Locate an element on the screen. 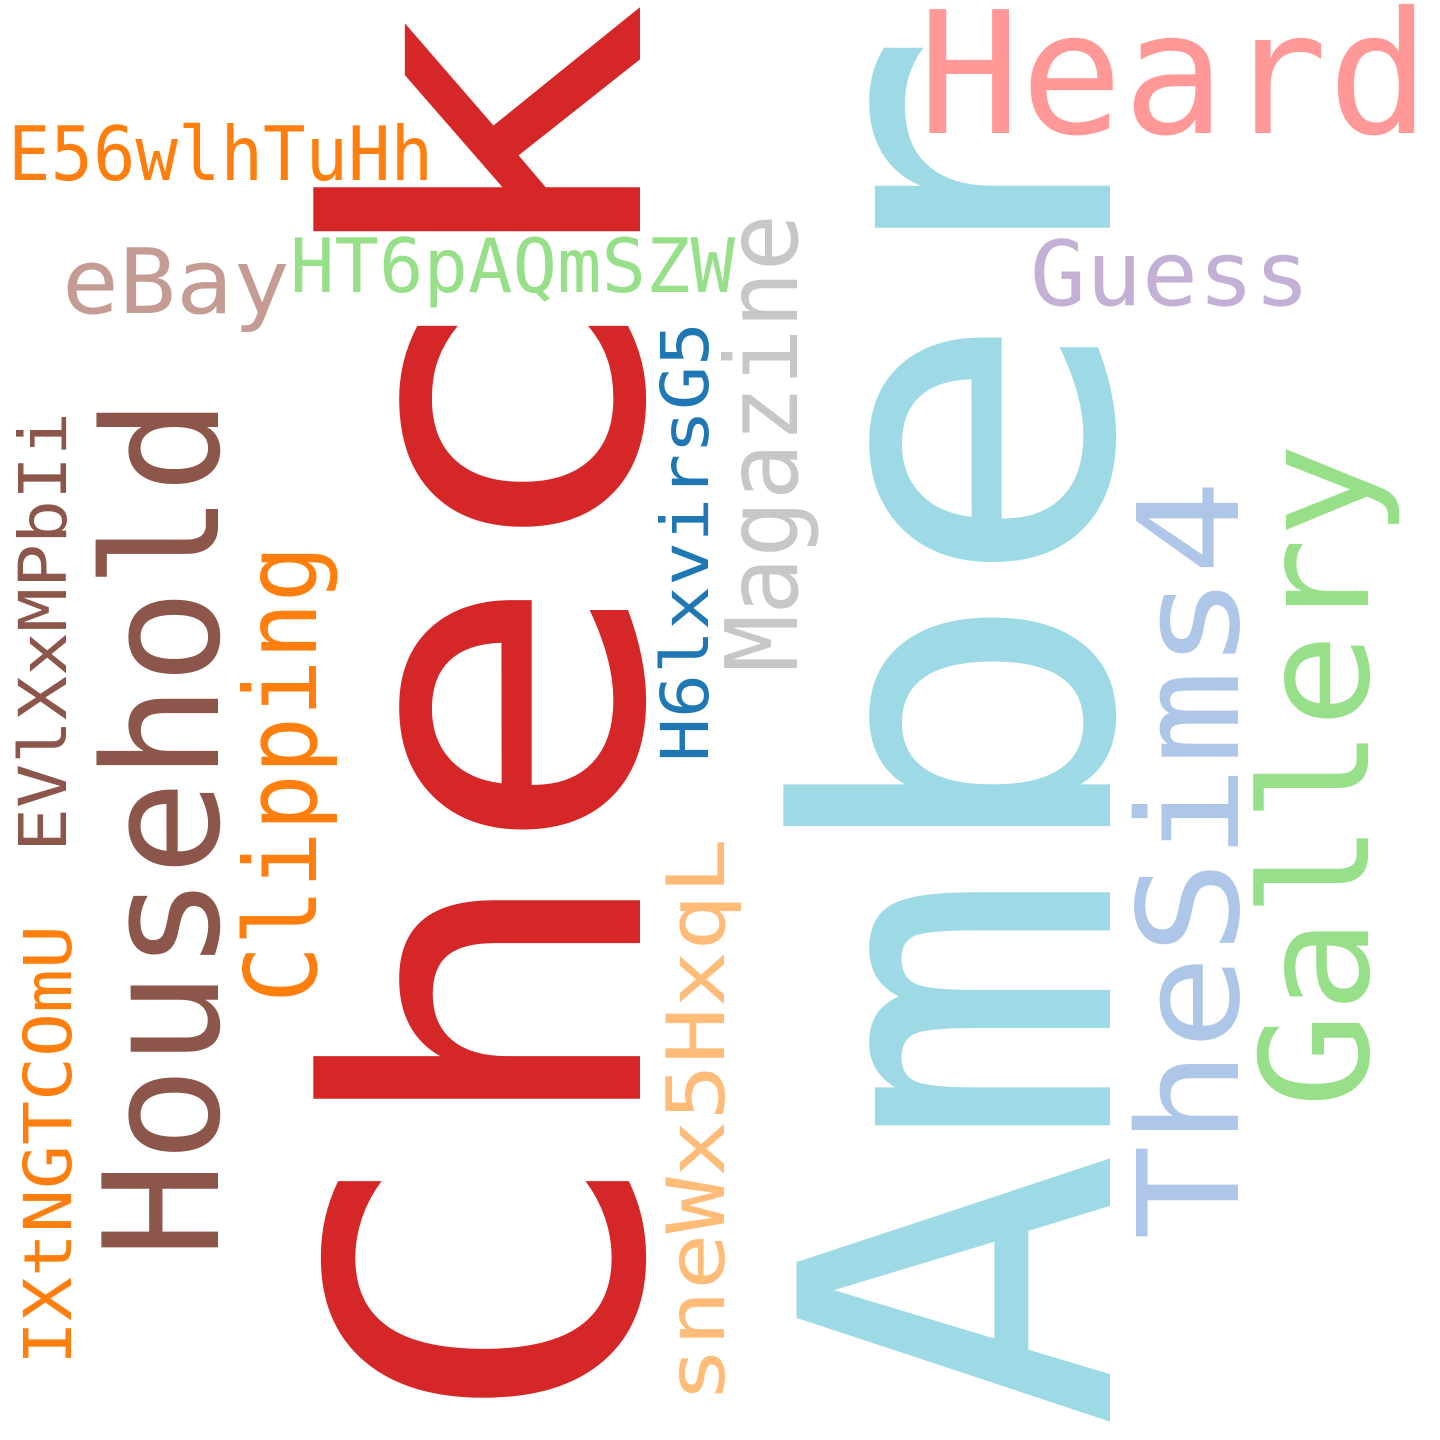 The width and height of the screenshot is (1440, 1440). word-evlxxmpbii: EVlXxMPbIi is located at coordinates (43, 632).